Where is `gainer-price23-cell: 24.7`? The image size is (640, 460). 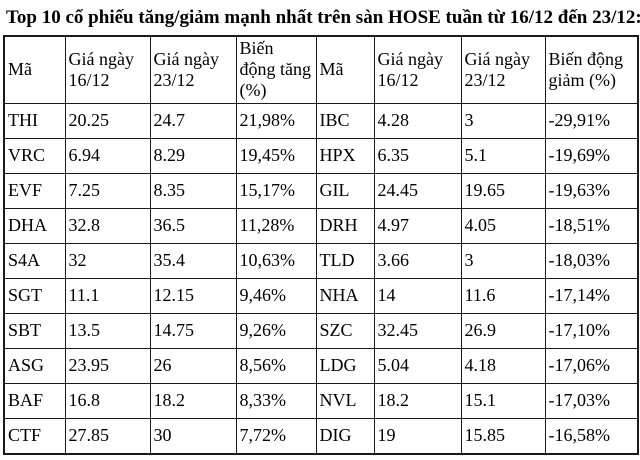 gainer-price23-cell: 24.7 is located at coordinates (193, 120).